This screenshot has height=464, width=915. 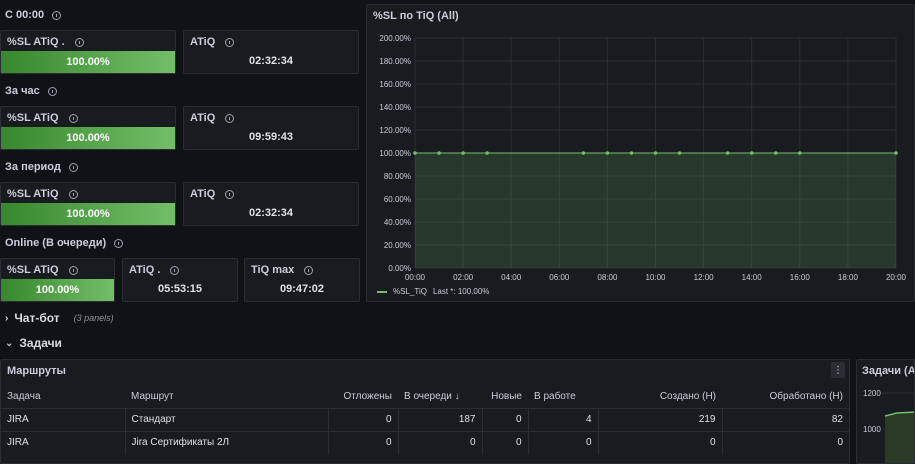 I want to click on section-title-last-hour: За час, so click(x=31, y=91).